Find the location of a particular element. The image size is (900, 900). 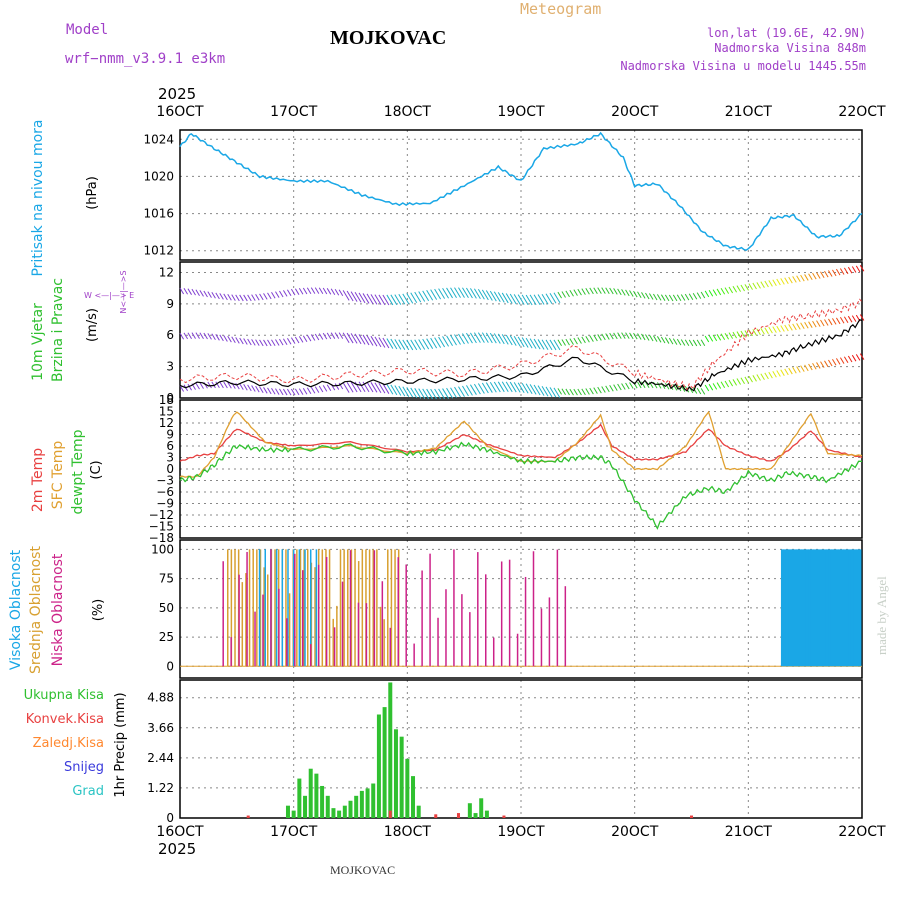

y-tick-label: 1016 is located at coordinates (158, 214).